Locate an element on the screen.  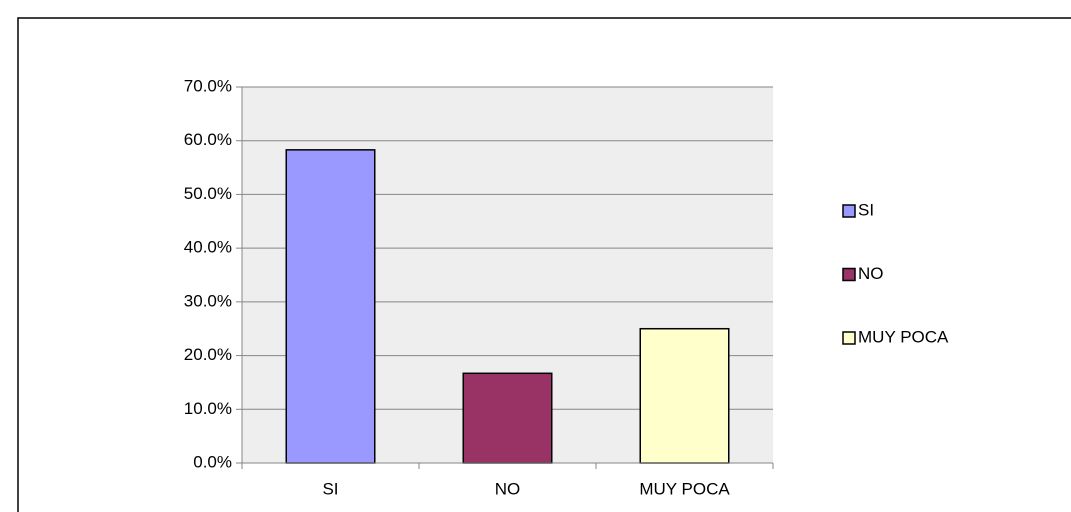
x-tick-label: MUY POCA is located at coordinates (684, 488).